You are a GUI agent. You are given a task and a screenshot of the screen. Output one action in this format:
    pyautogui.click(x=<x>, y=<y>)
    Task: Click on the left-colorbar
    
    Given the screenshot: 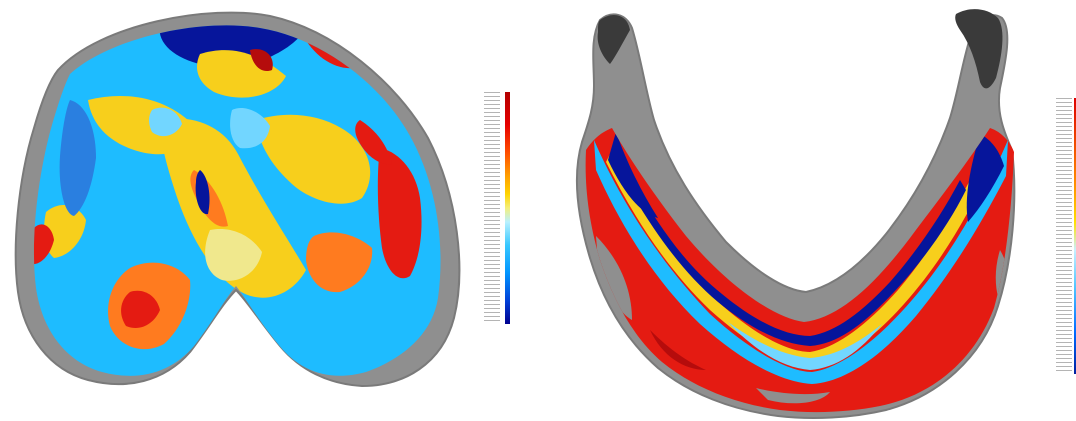 What is the action you would take?
    pyautogui.click(x=497, y=208)
    